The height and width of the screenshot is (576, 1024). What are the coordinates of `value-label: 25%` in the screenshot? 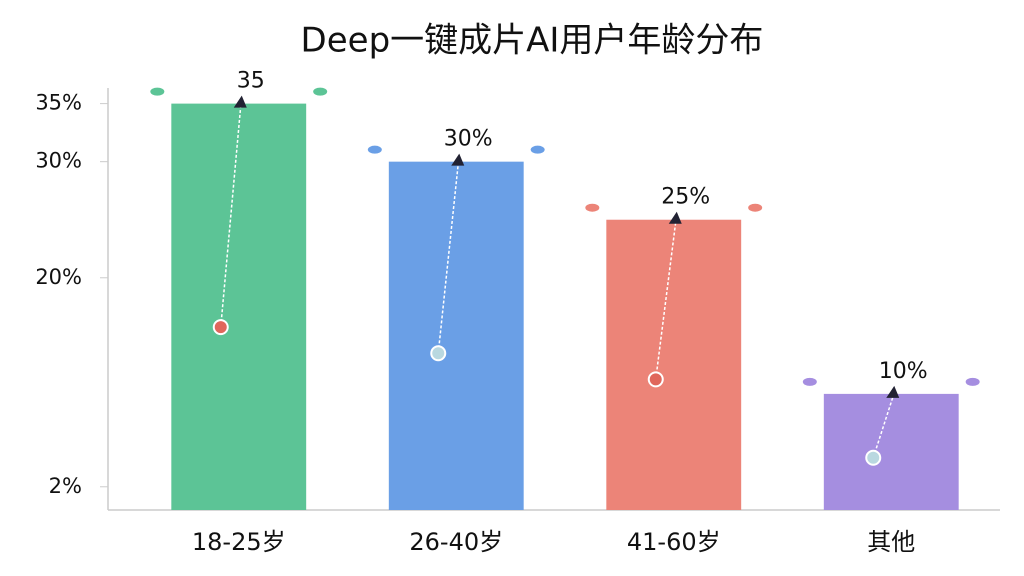 It's located at (685, 197).